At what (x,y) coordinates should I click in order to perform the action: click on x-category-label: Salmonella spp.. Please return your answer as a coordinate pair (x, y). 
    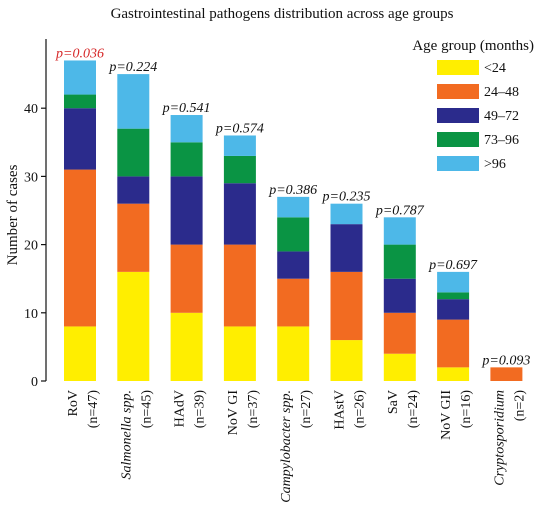
    Looking at the image, I should click on (126, 434).